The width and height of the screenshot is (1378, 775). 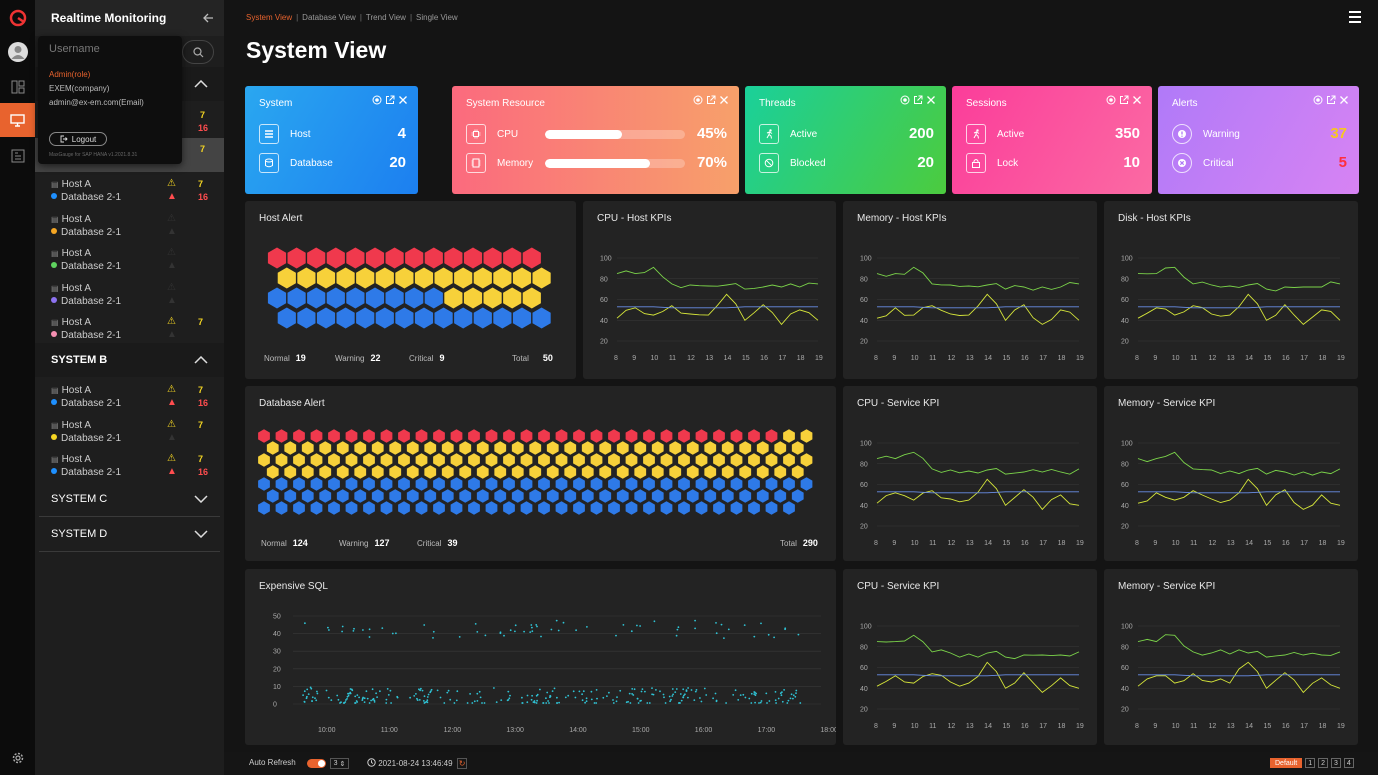 I want to click on search-button, so click(x=198, y=52).